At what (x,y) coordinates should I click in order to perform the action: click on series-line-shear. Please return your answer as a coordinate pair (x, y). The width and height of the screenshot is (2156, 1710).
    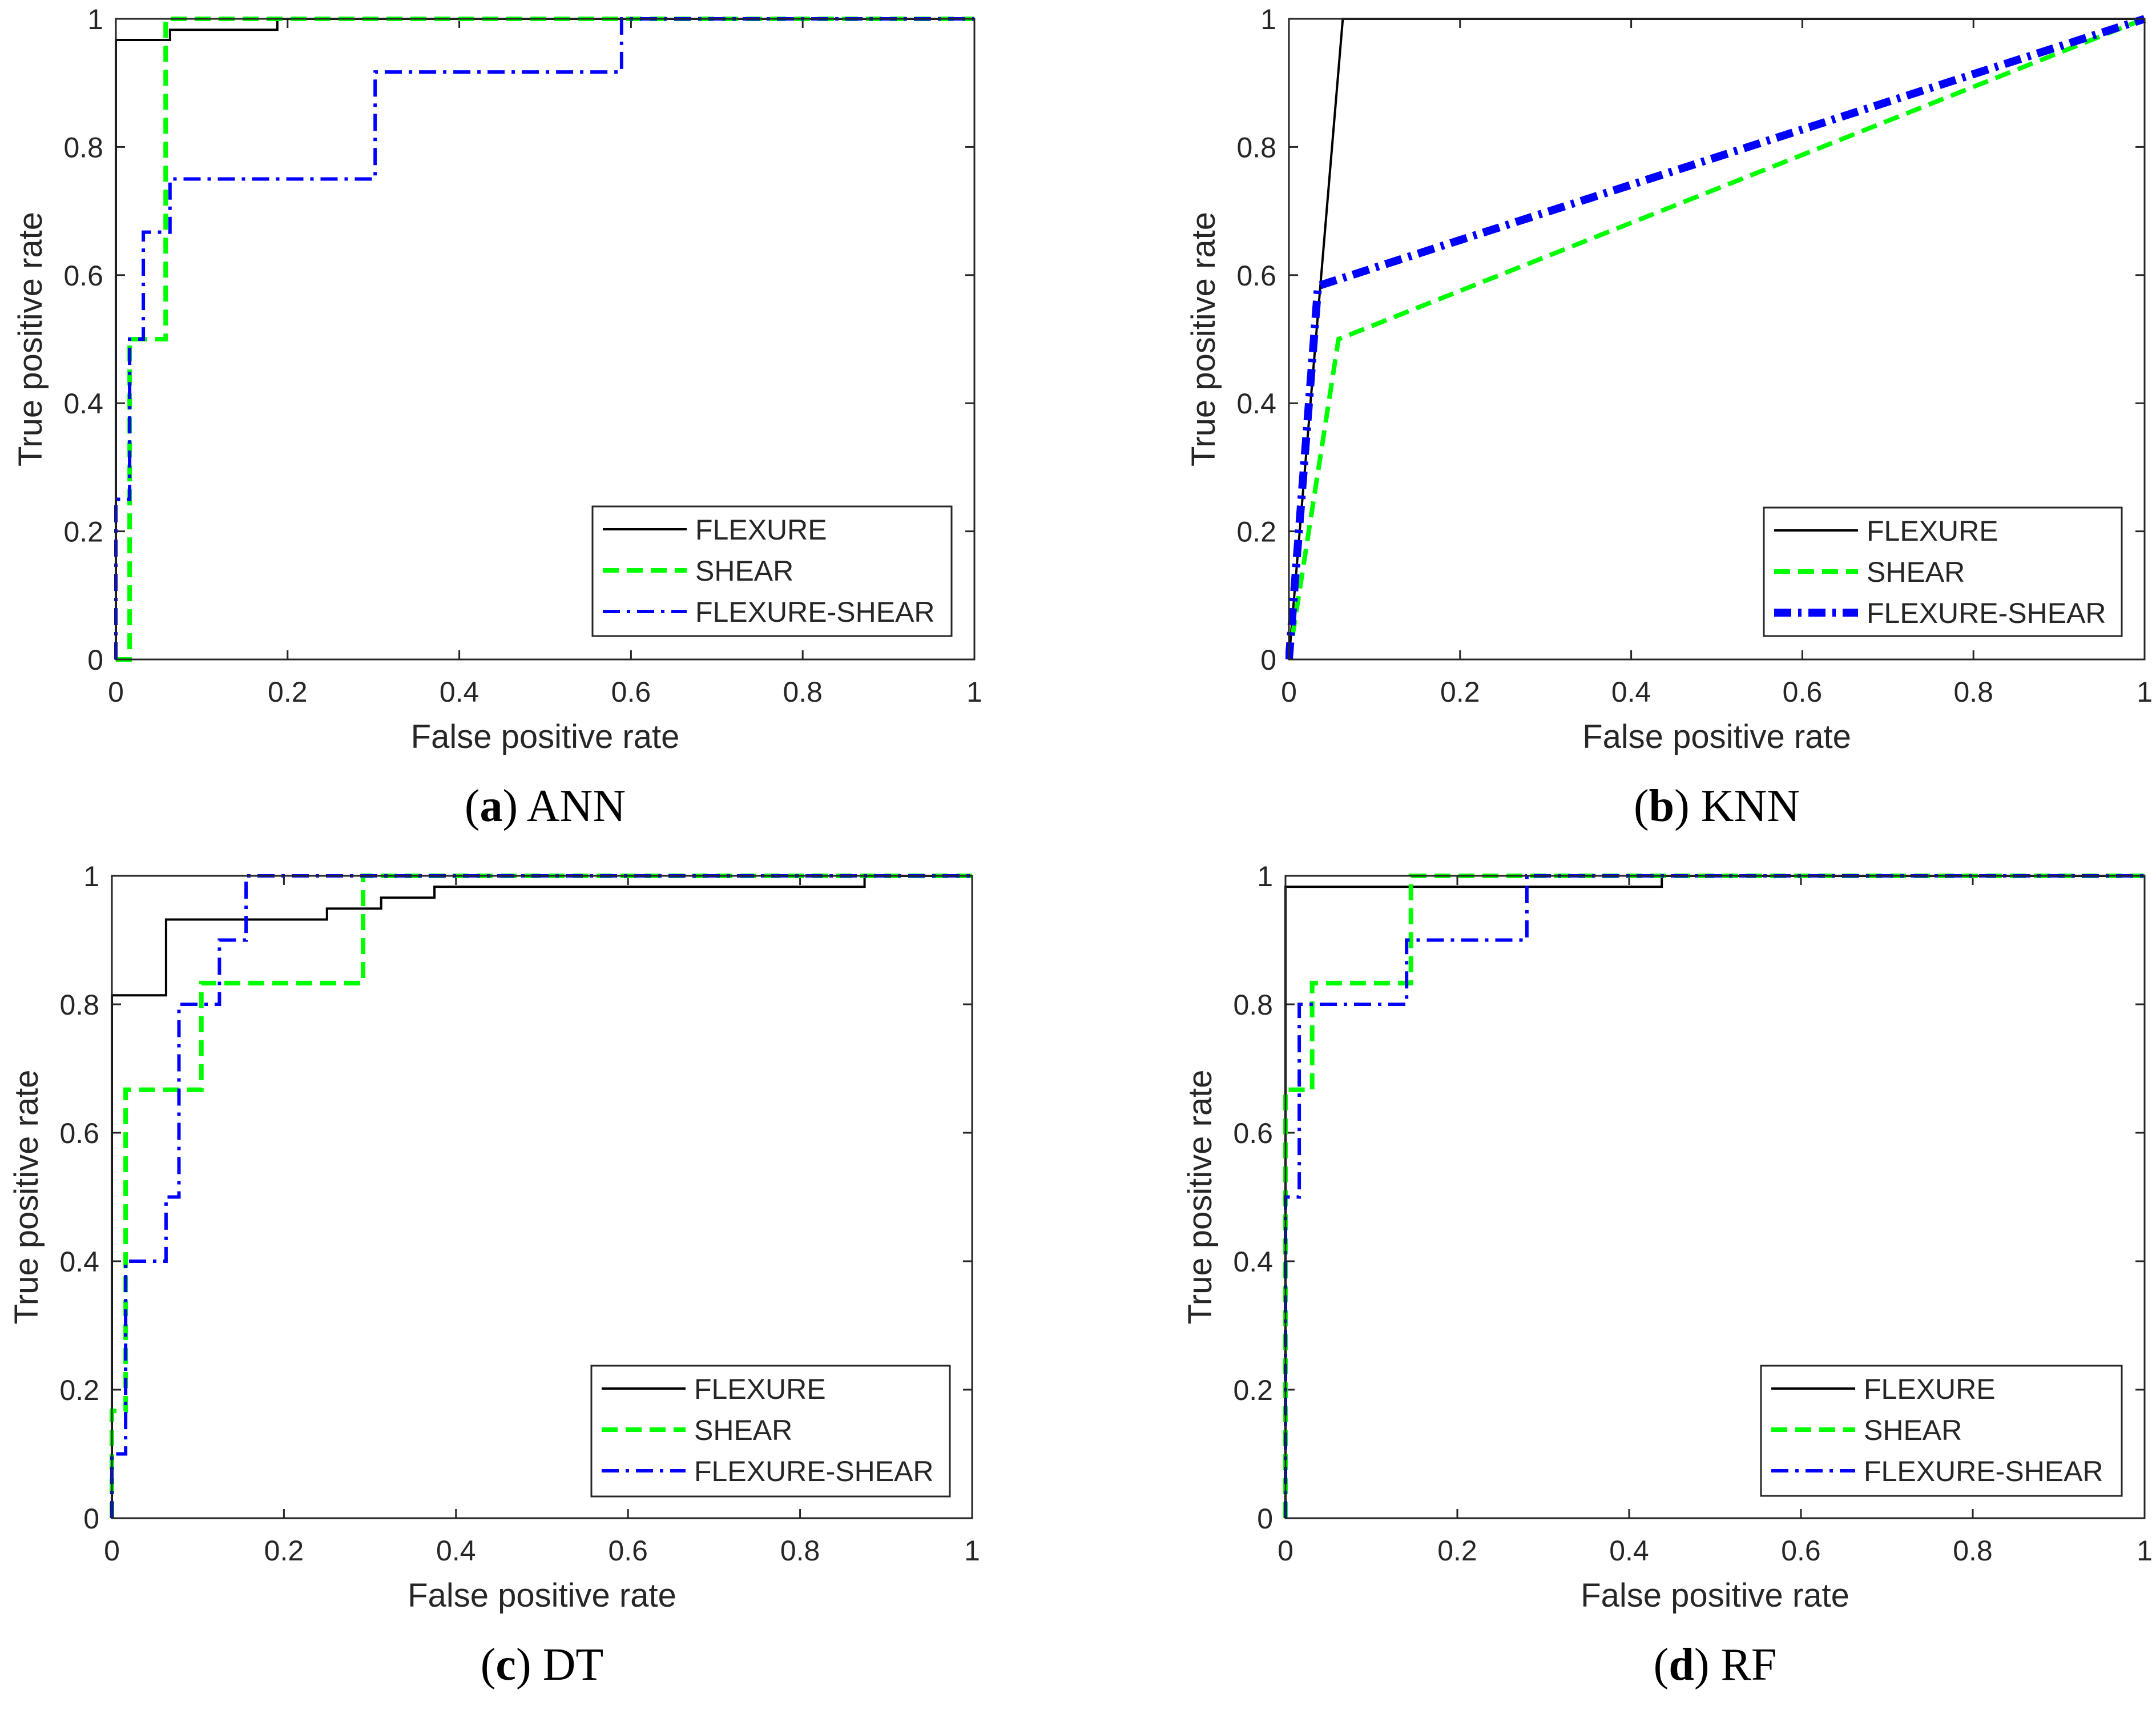
    Looking at the image, I should click on (1716, 338).